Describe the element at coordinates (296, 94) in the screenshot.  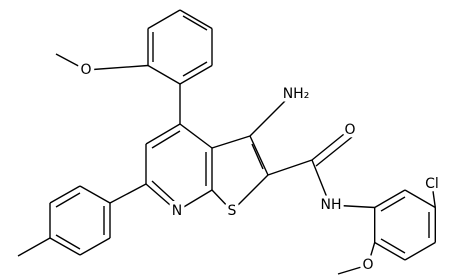
I see `atom-label: NH₂` at that location.